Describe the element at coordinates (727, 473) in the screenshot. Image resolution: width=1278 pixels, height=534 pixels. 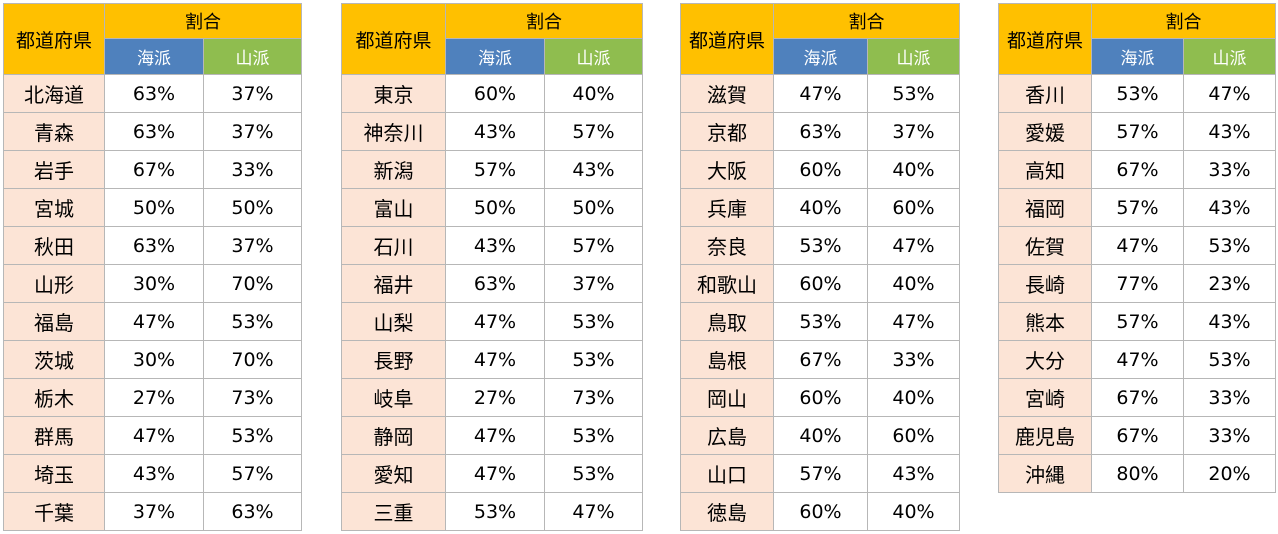
I see `prefecture-name: 山口` at that location.